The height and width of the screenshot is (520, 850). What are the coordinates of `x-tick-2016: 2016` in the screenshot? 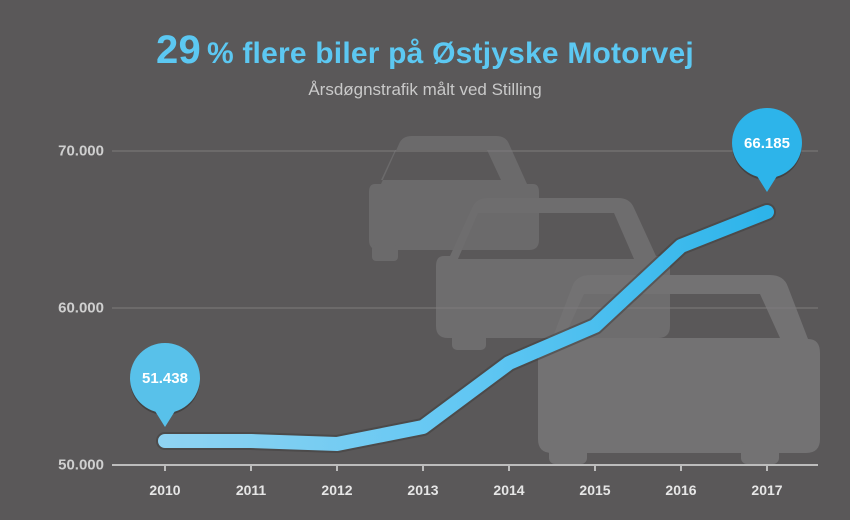 It's located at (681, 490).